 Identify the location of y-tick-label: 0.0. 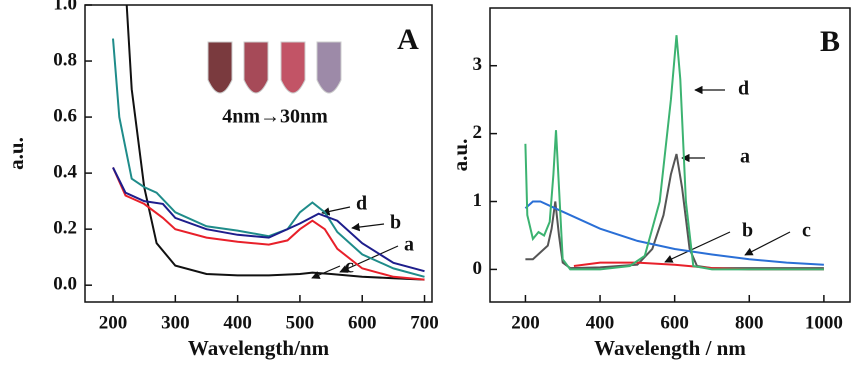
(65, 284).